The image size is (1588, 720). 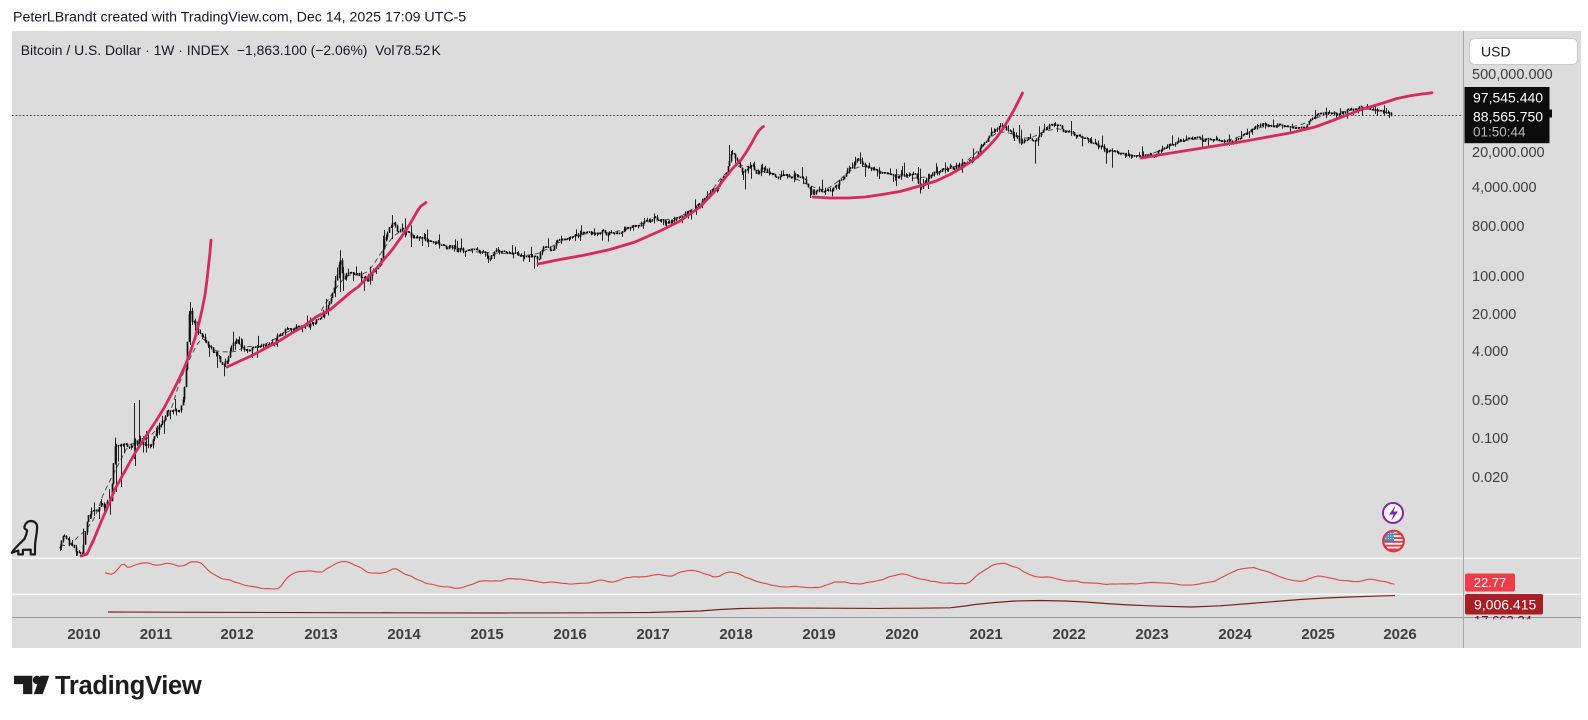 What do you see at coordinates (1151, 634) in the screenshot?
I see `svg-text: 2023` at bounding box center [1151, 634].